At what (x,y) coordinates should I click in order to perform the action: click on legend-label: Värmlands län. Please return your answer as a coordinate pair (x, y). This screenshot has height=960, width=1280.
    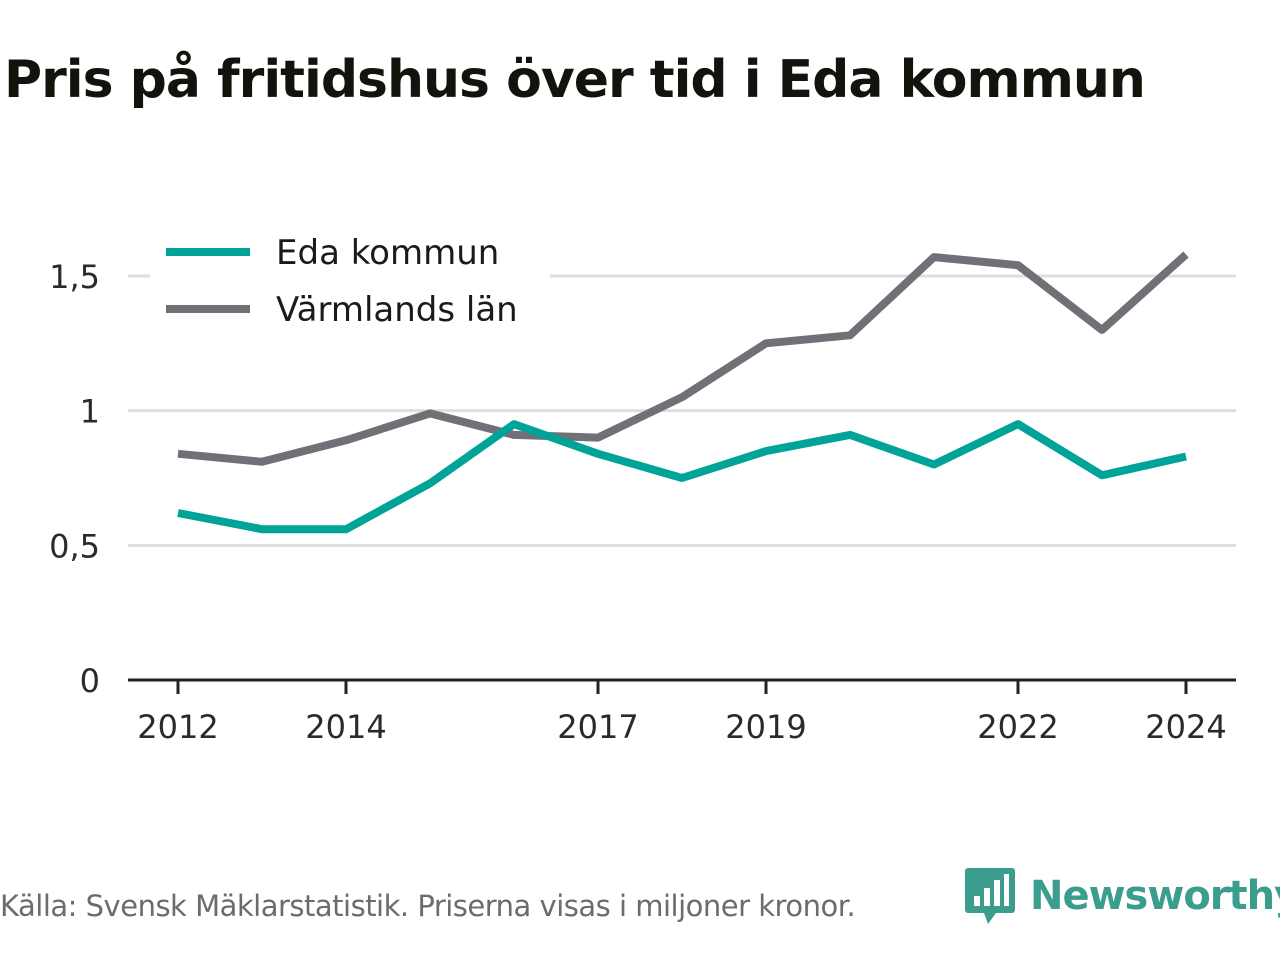
    Looking at the image, I should click on (397, 310).